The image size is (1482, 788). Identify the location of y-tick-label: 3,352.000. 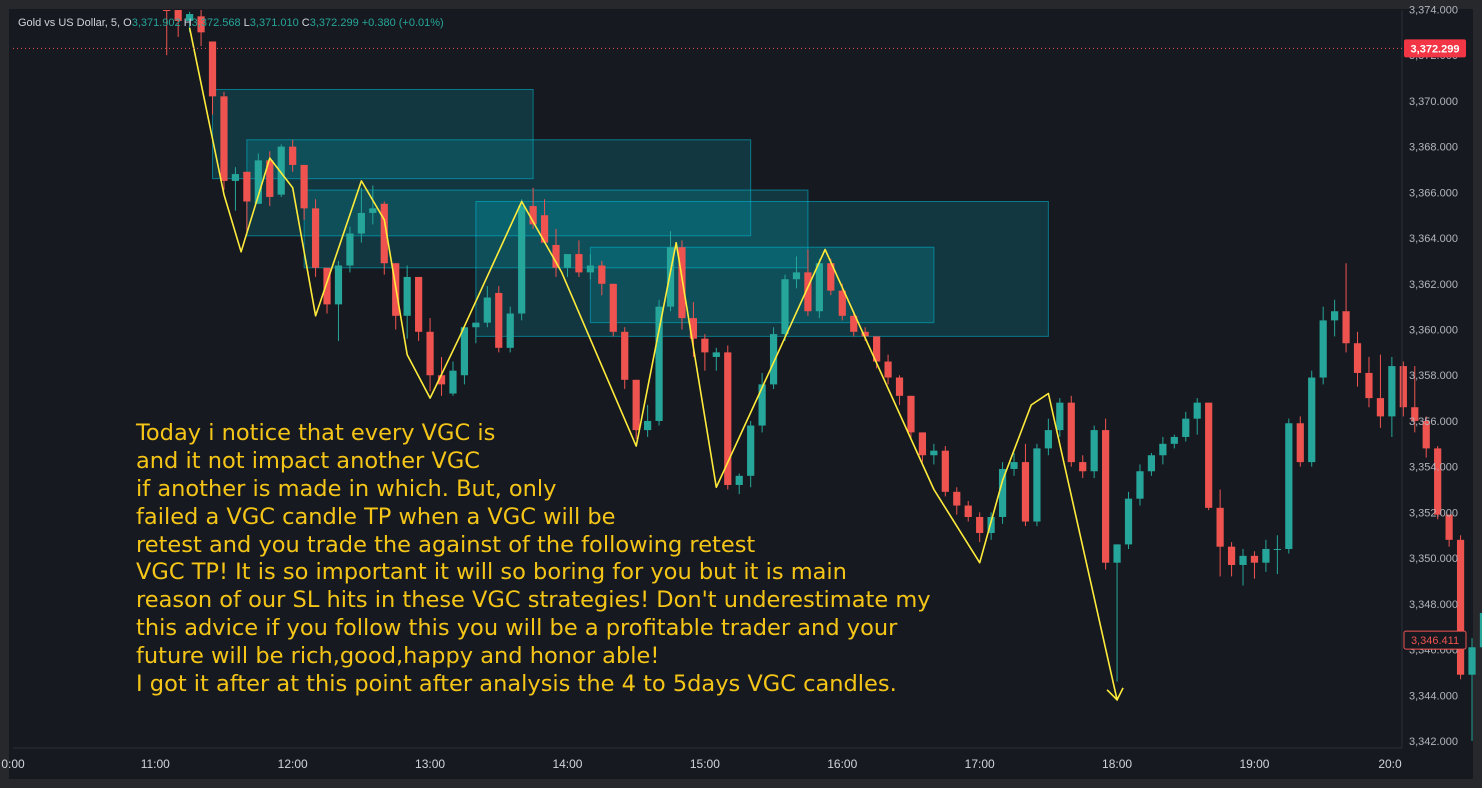
(1433, 513).